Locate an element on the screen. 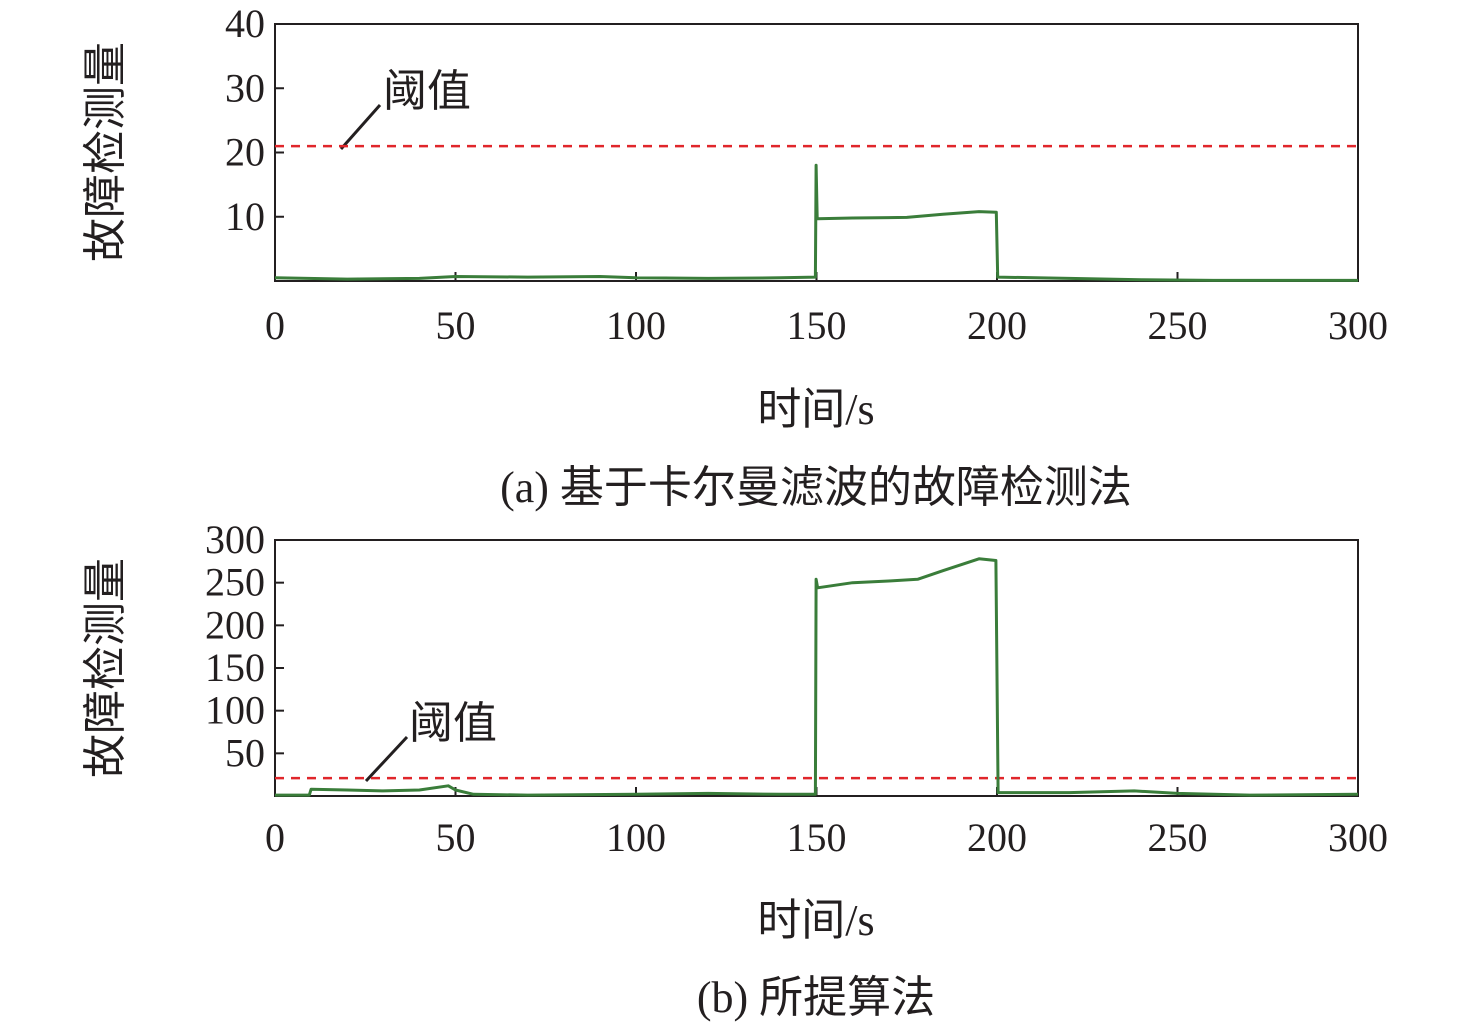 This screenshot has width=1476, height=1032. y-tick-label-a: 30 is located at coordinates (245, 87).